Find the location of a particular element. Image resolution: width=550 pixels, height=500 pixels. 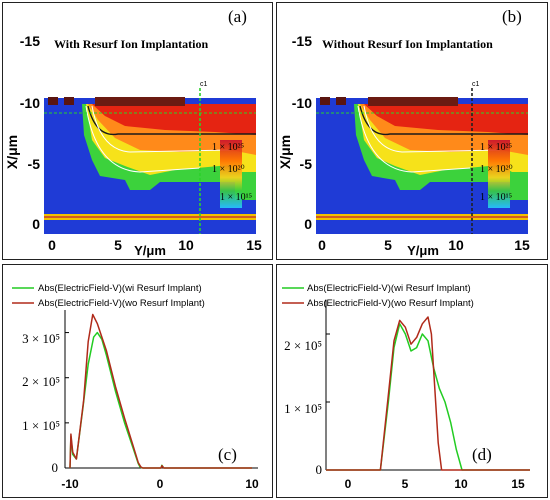

colorbar-labels-b: 1 × 10²⁵ 1 × 10²⁰ 1 × 10¹⁵ is located at coordinates (496, 172).